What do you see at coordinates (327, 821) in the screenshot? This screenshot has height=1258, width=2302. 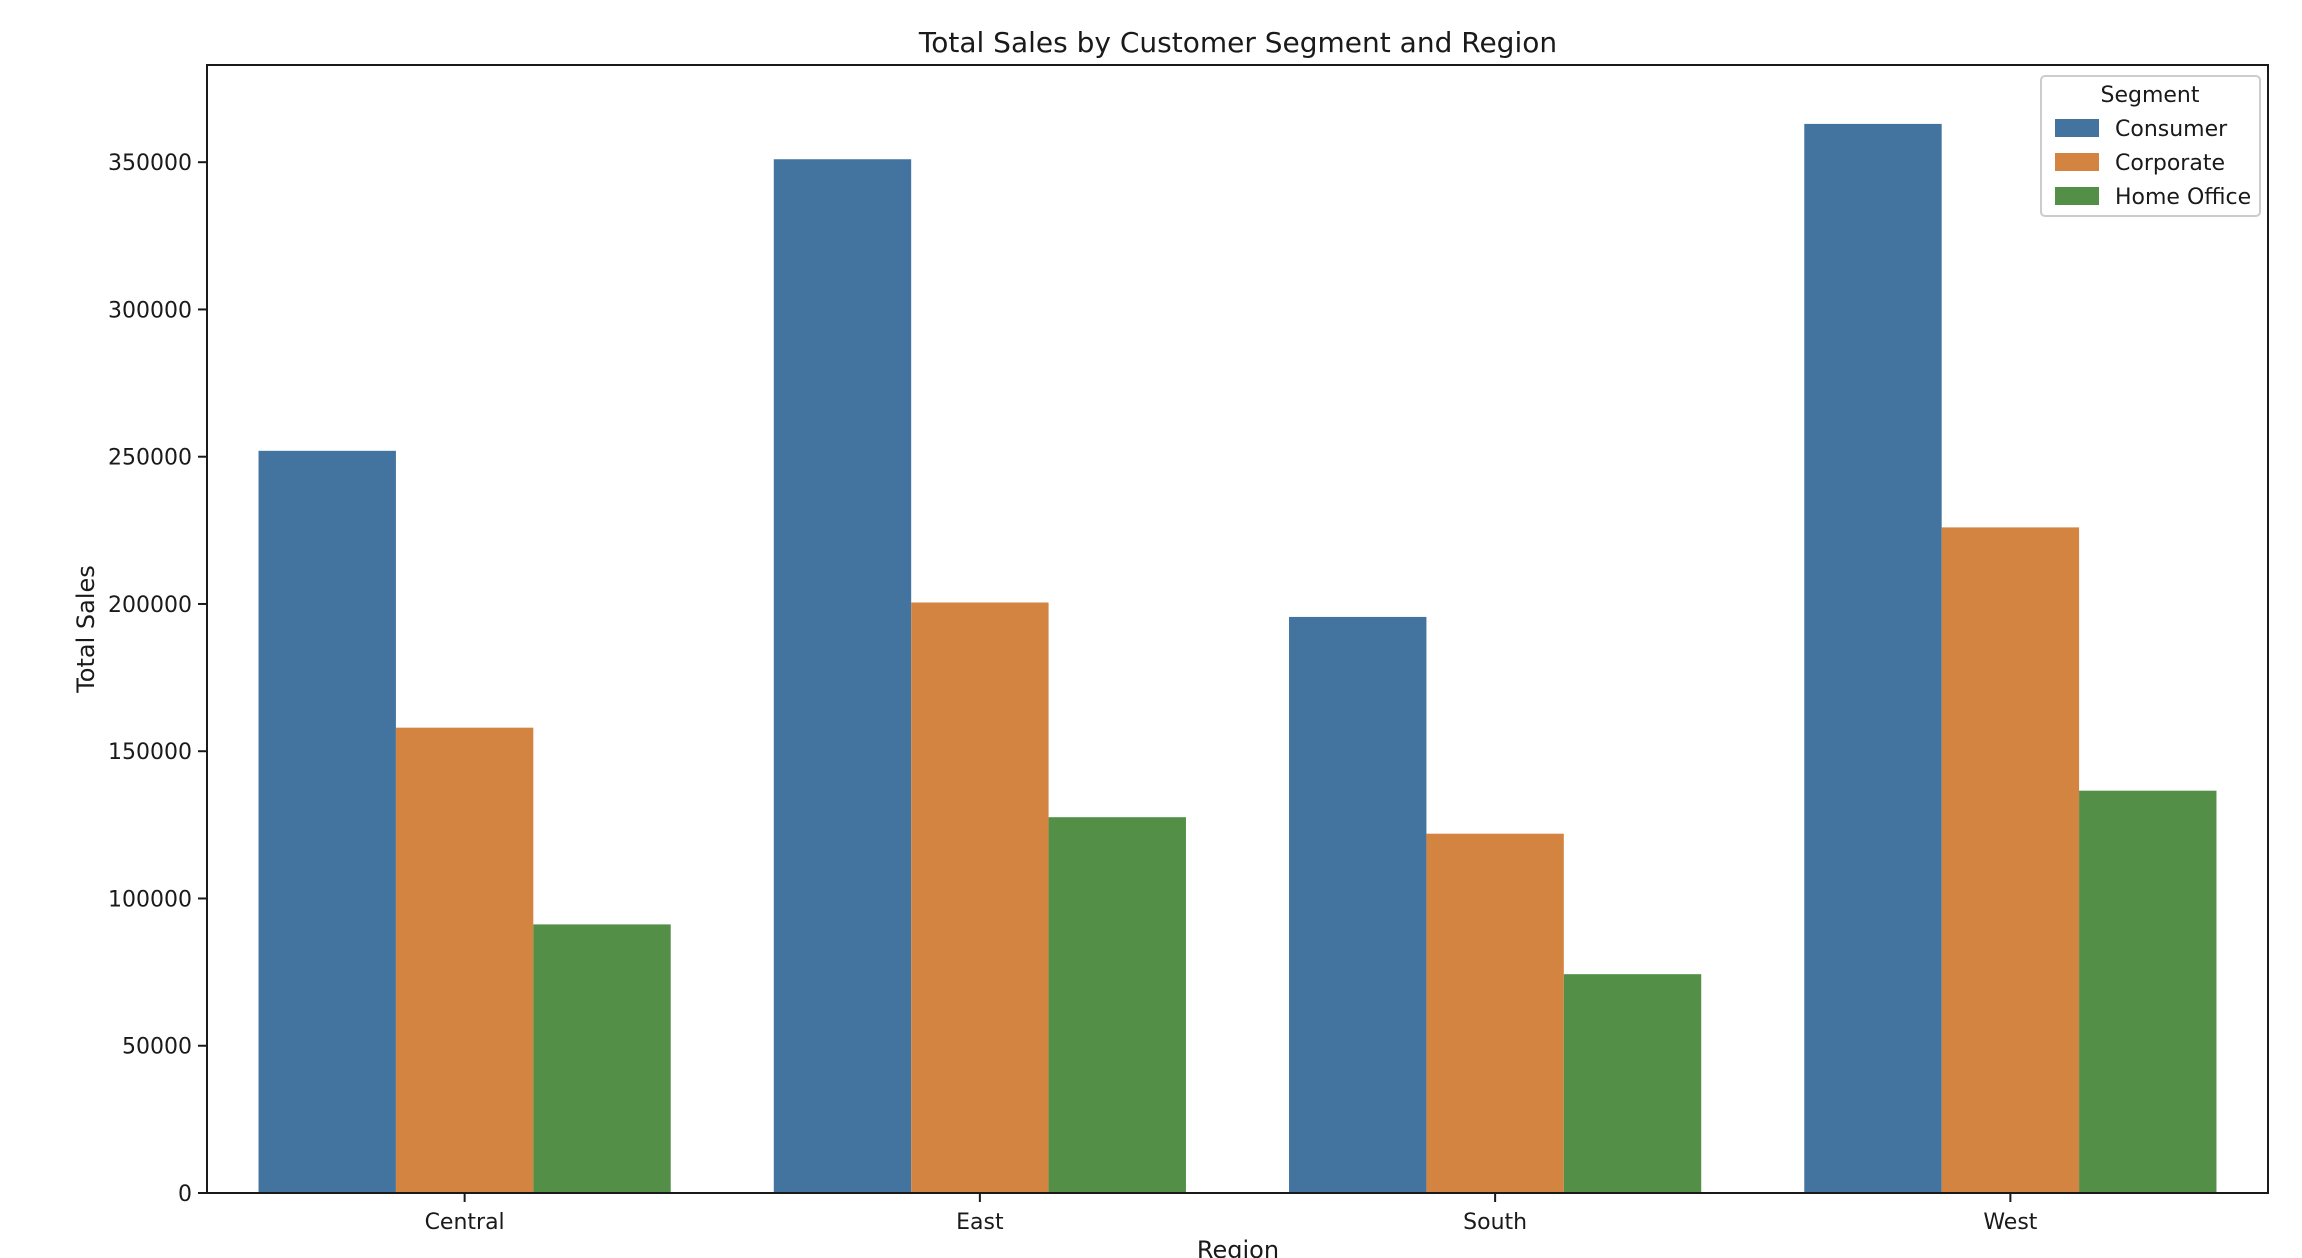 I see `bar-central-consumer` at bounding box center [327, 821].